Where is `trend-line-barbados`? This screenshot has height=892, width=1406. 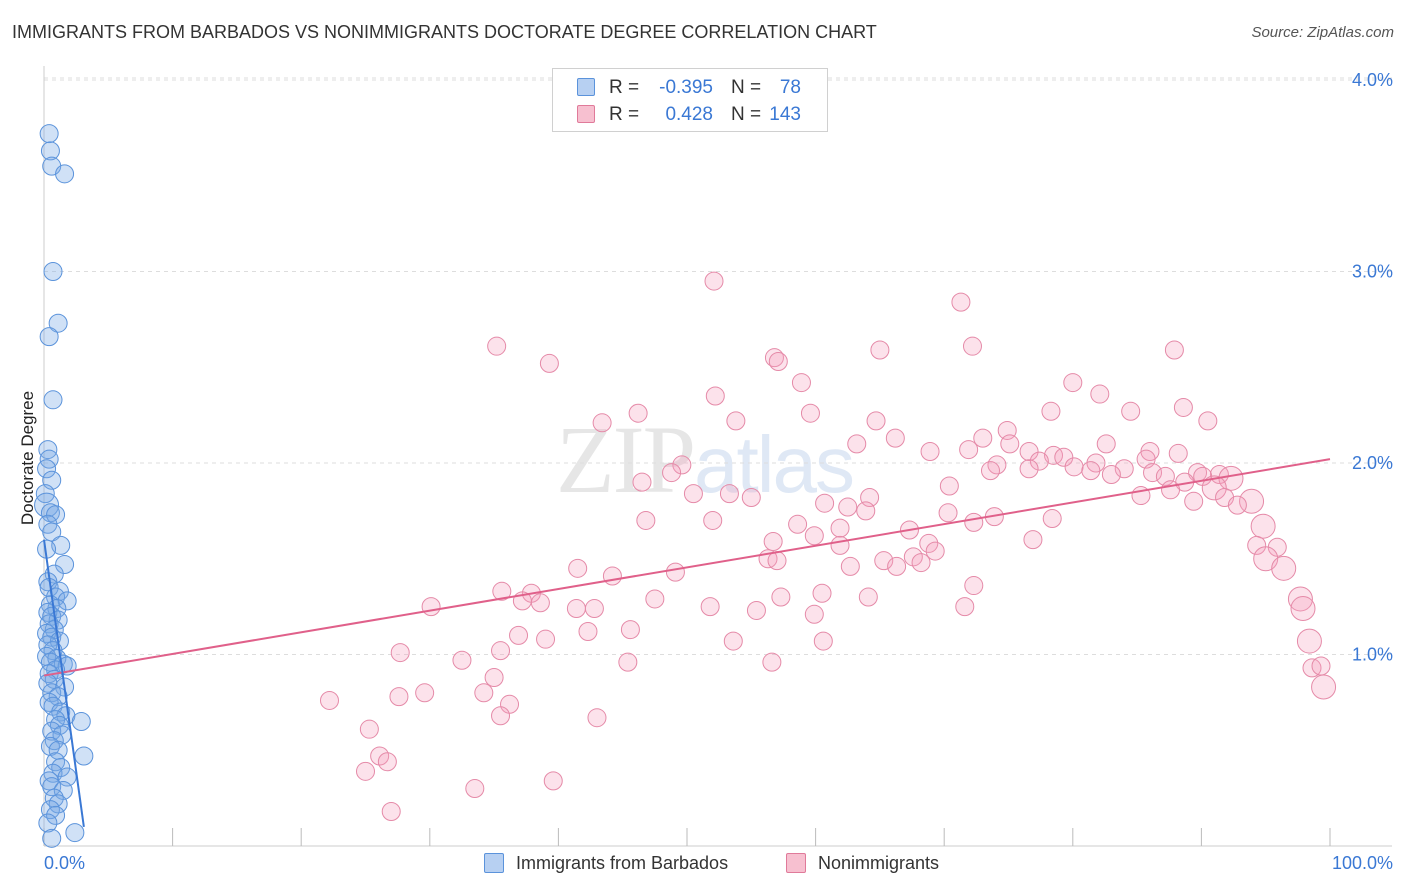
trend-line-barbados is located at coordinates (64, 683).